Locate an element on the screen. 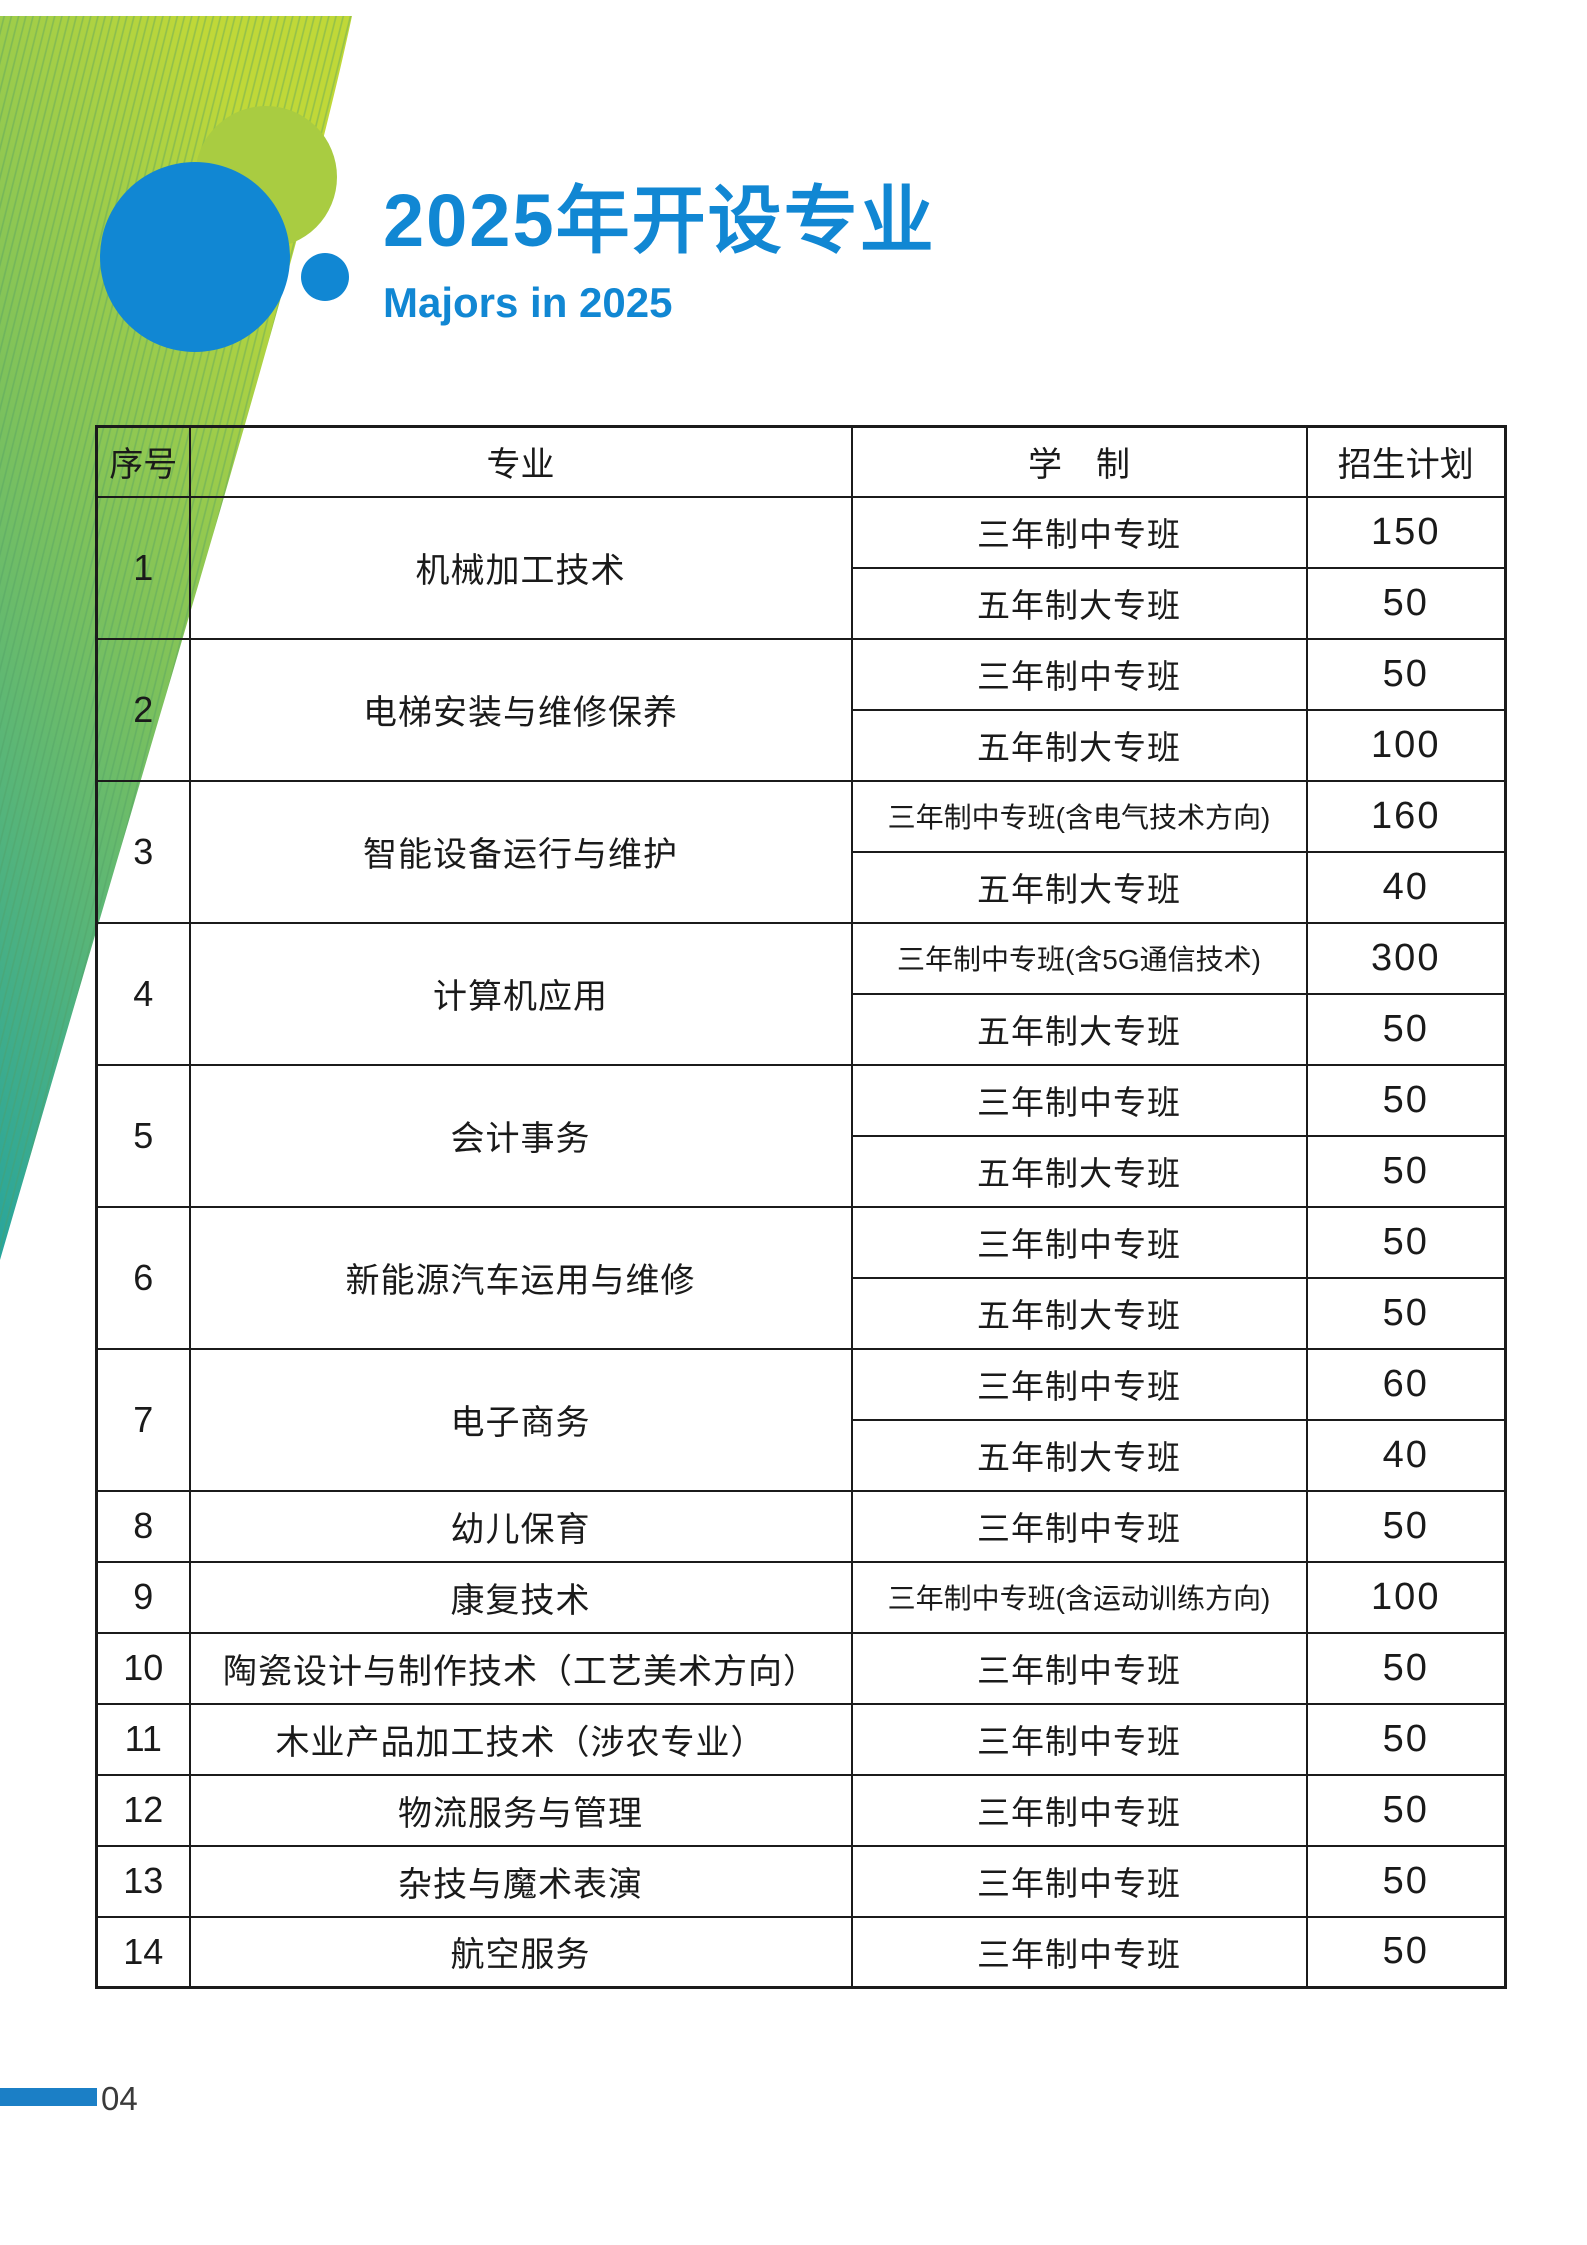  major-cell: 幼儿保育 is located at coordinates (520, 1526).